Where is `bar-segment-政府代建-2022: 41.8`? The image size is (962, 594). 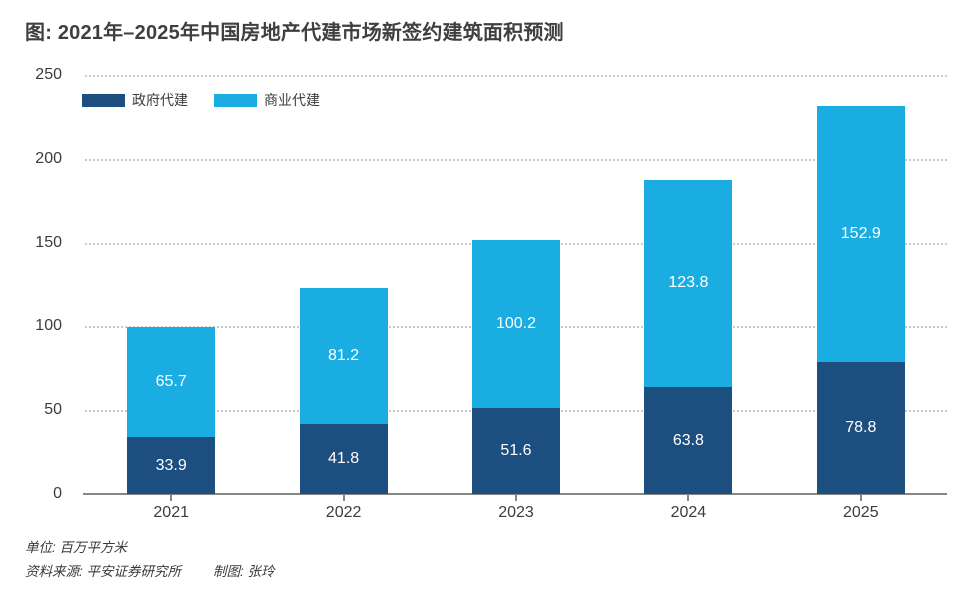
bar-segment-政府代建-2022: 41.8 is located at coordinates (343, 458).